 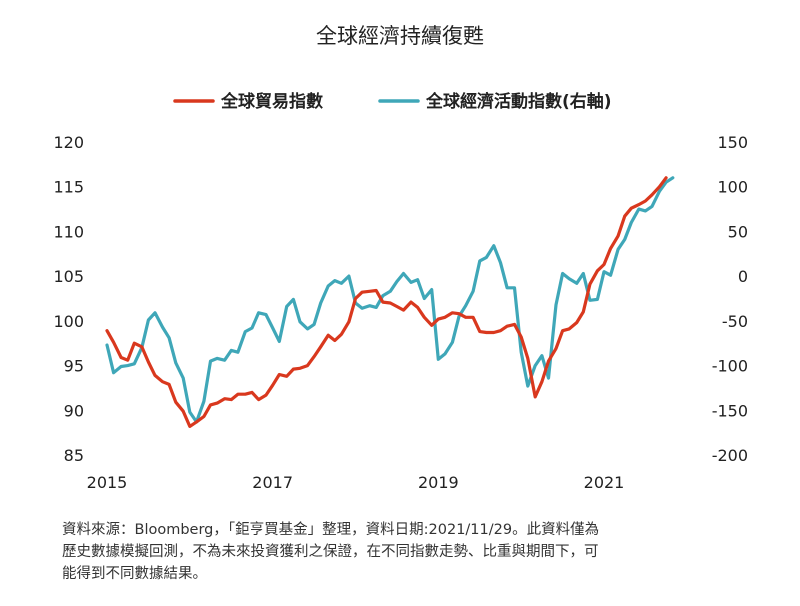 What do you see at coordinates (272, 482) in the screenshot?
I see `x-tick-label: 2017` at bounding box center [272, 482].